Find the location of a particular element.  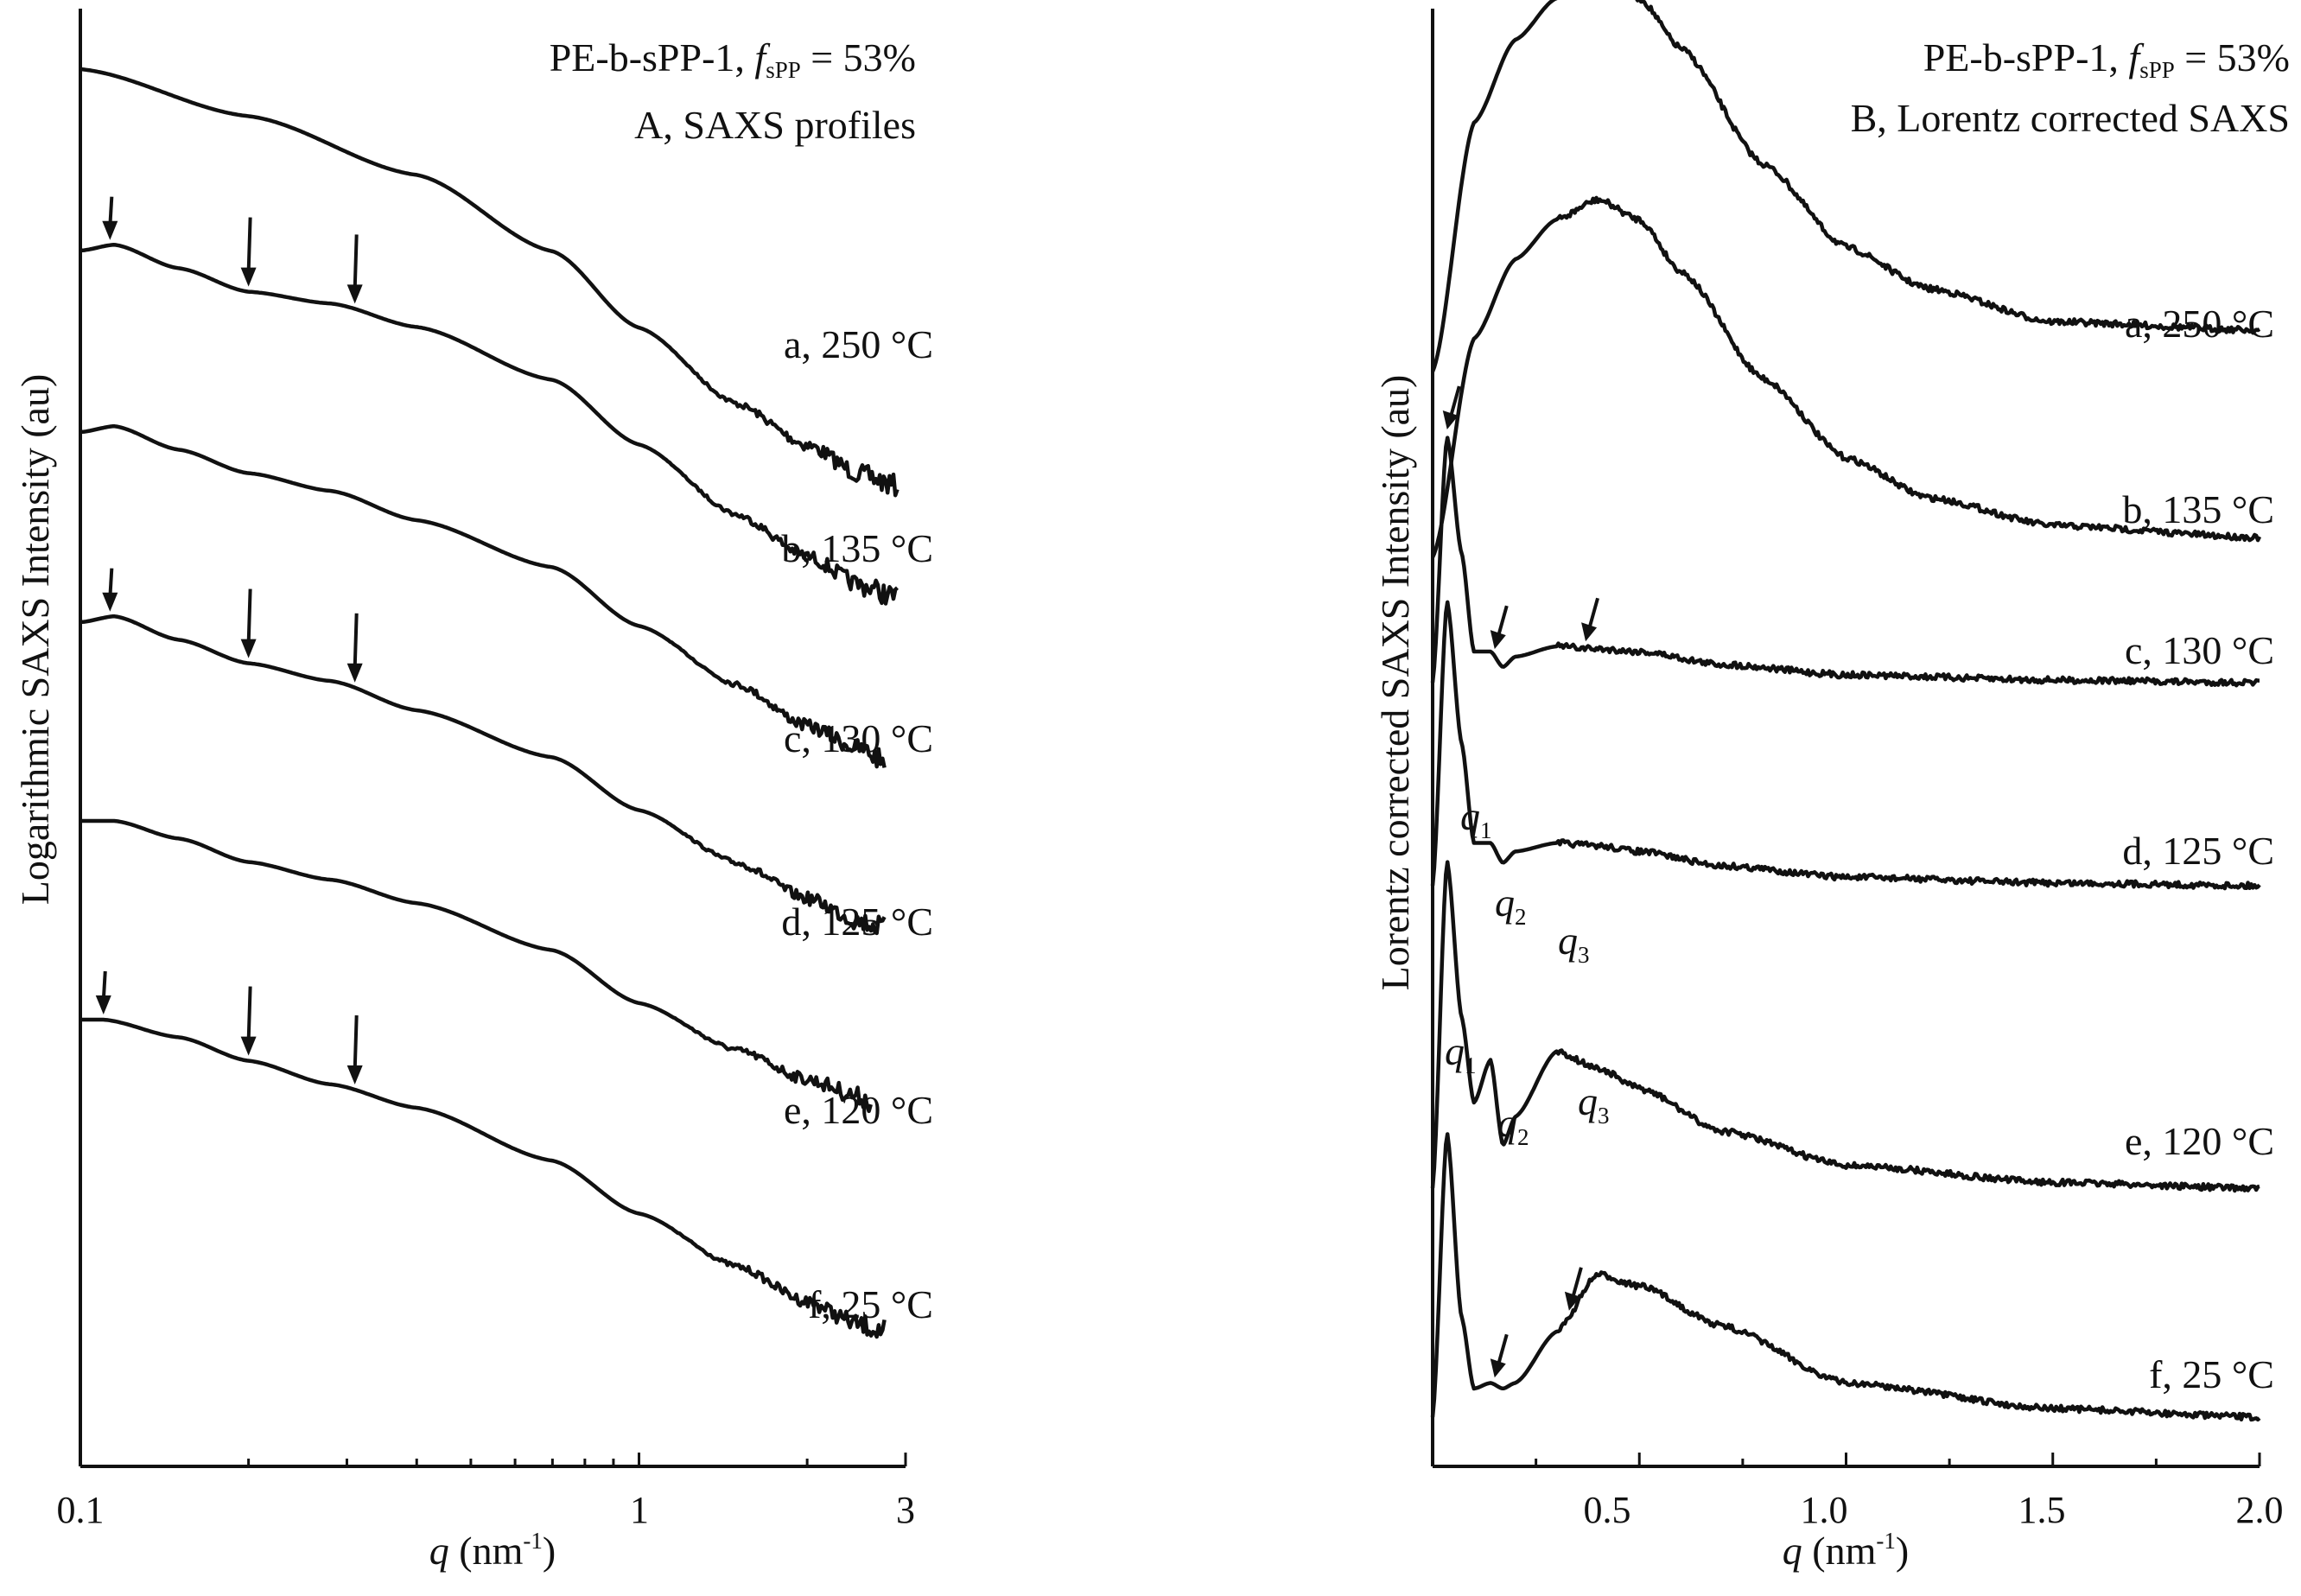

peak-label-q3-f: q3 is located at coordinates (1594, 1104).